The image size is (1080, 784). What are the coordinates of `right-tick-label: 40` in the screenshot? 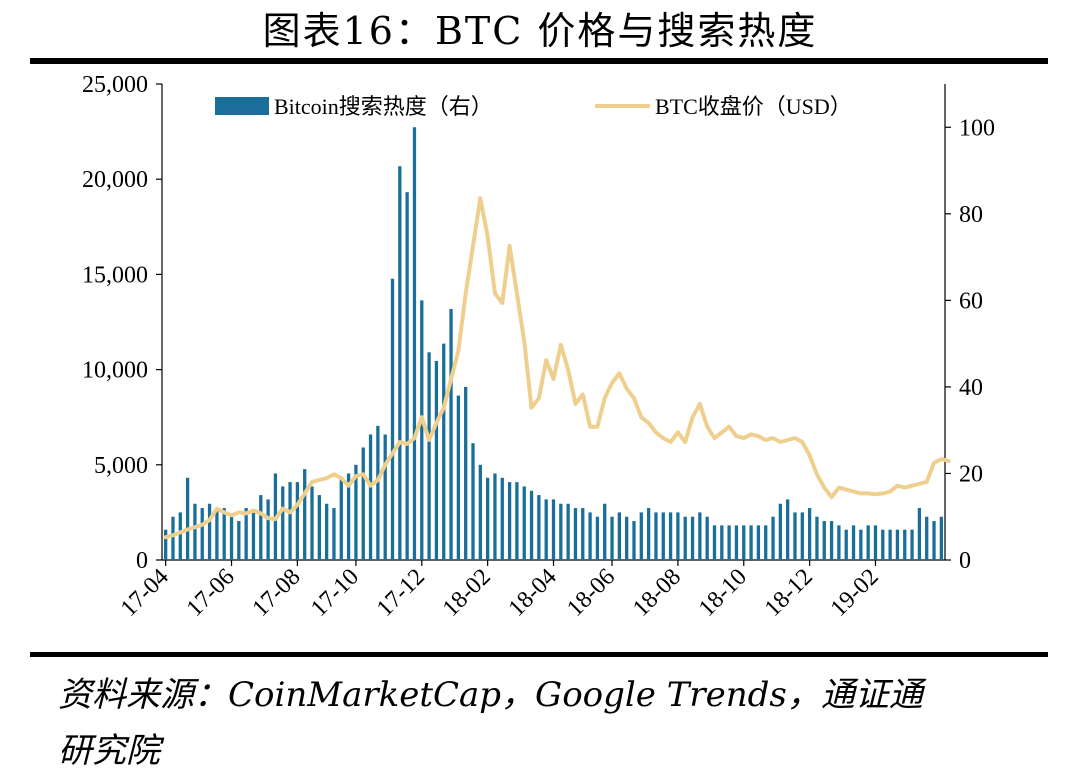 It's located at (971, 388).